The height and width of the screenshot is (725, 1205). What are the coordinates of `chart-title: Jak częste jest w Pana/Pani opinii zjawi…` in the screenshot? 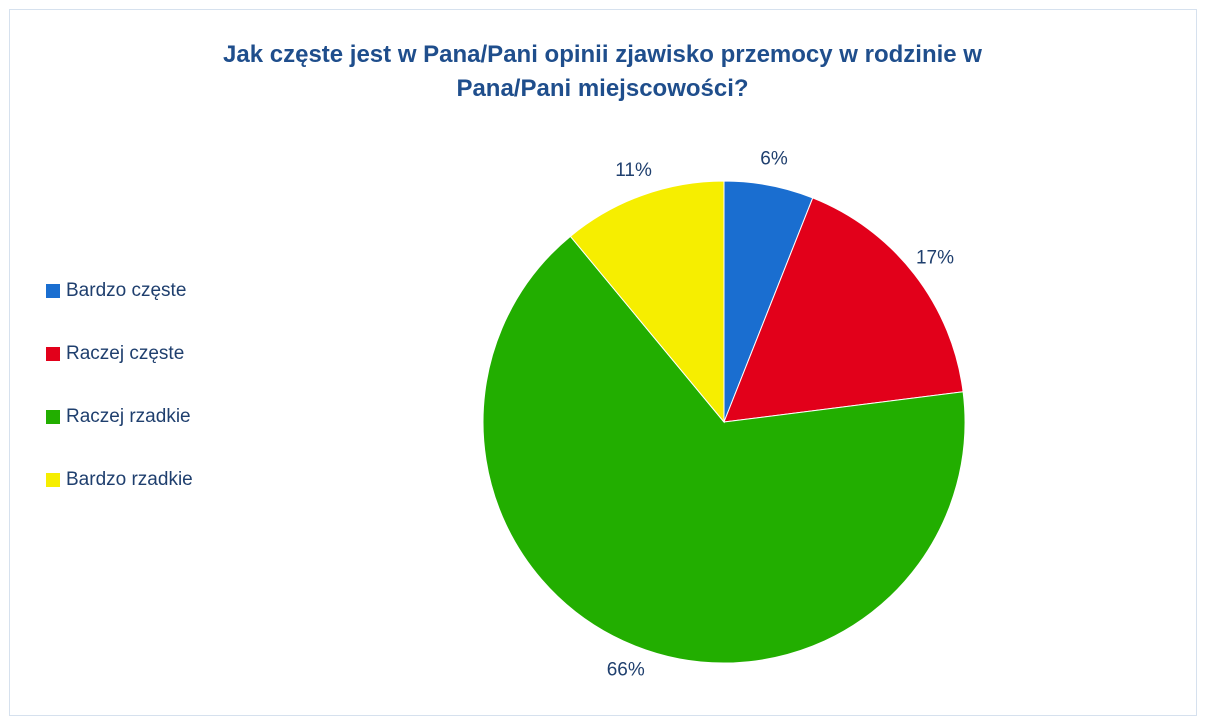 It's located at (602, 72).